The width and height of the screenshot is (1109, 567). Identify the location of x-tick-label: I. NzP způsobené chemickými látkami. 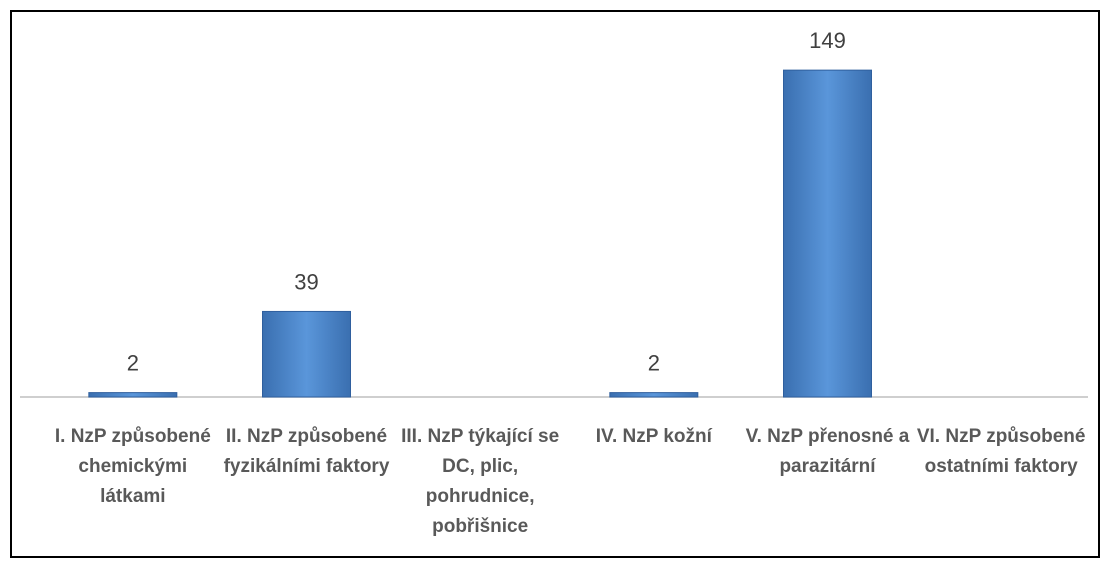
(132, 466).